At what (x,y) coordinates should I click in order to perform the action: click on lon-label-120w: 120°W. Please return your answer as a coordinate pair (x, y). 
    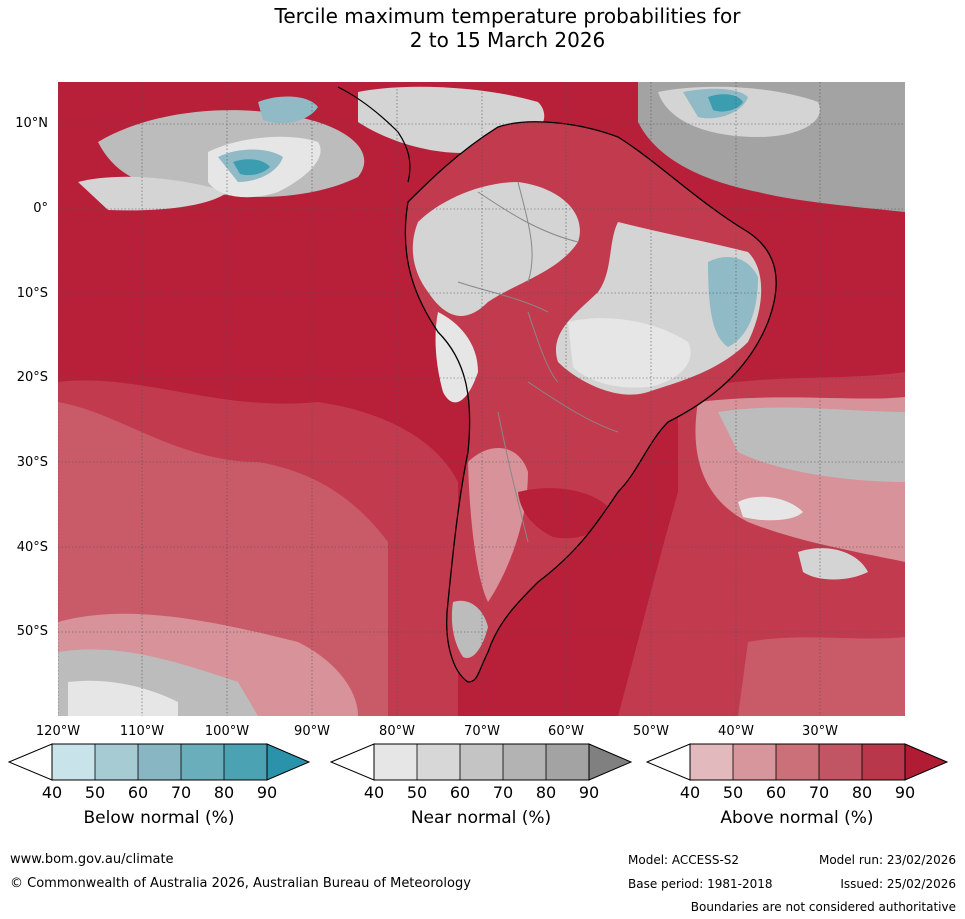
    Looking at the image, I should click on (58, 731).